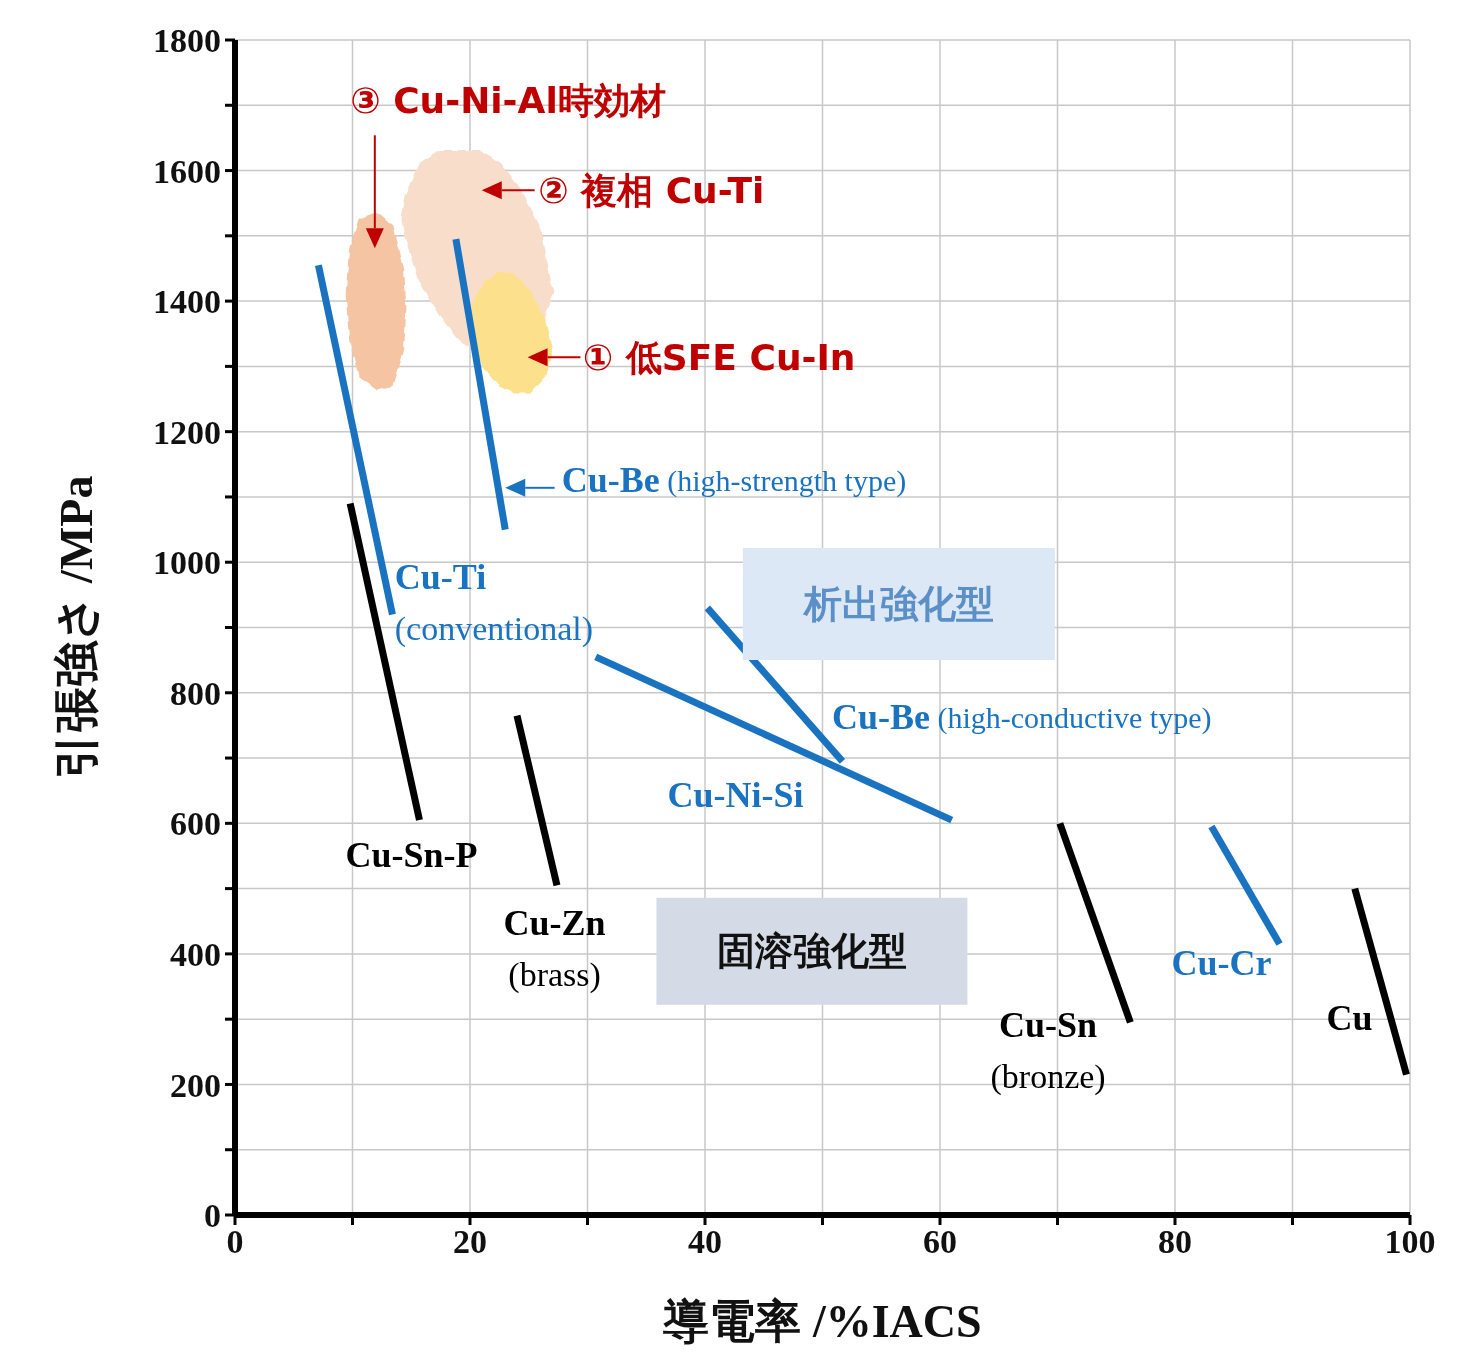 The height and width of the screenshot is (1361, 1457). Describe the element at coordinates (719, 357) in the screenshot. I see `series-label: ① 低SFE Cu-In` at that location.